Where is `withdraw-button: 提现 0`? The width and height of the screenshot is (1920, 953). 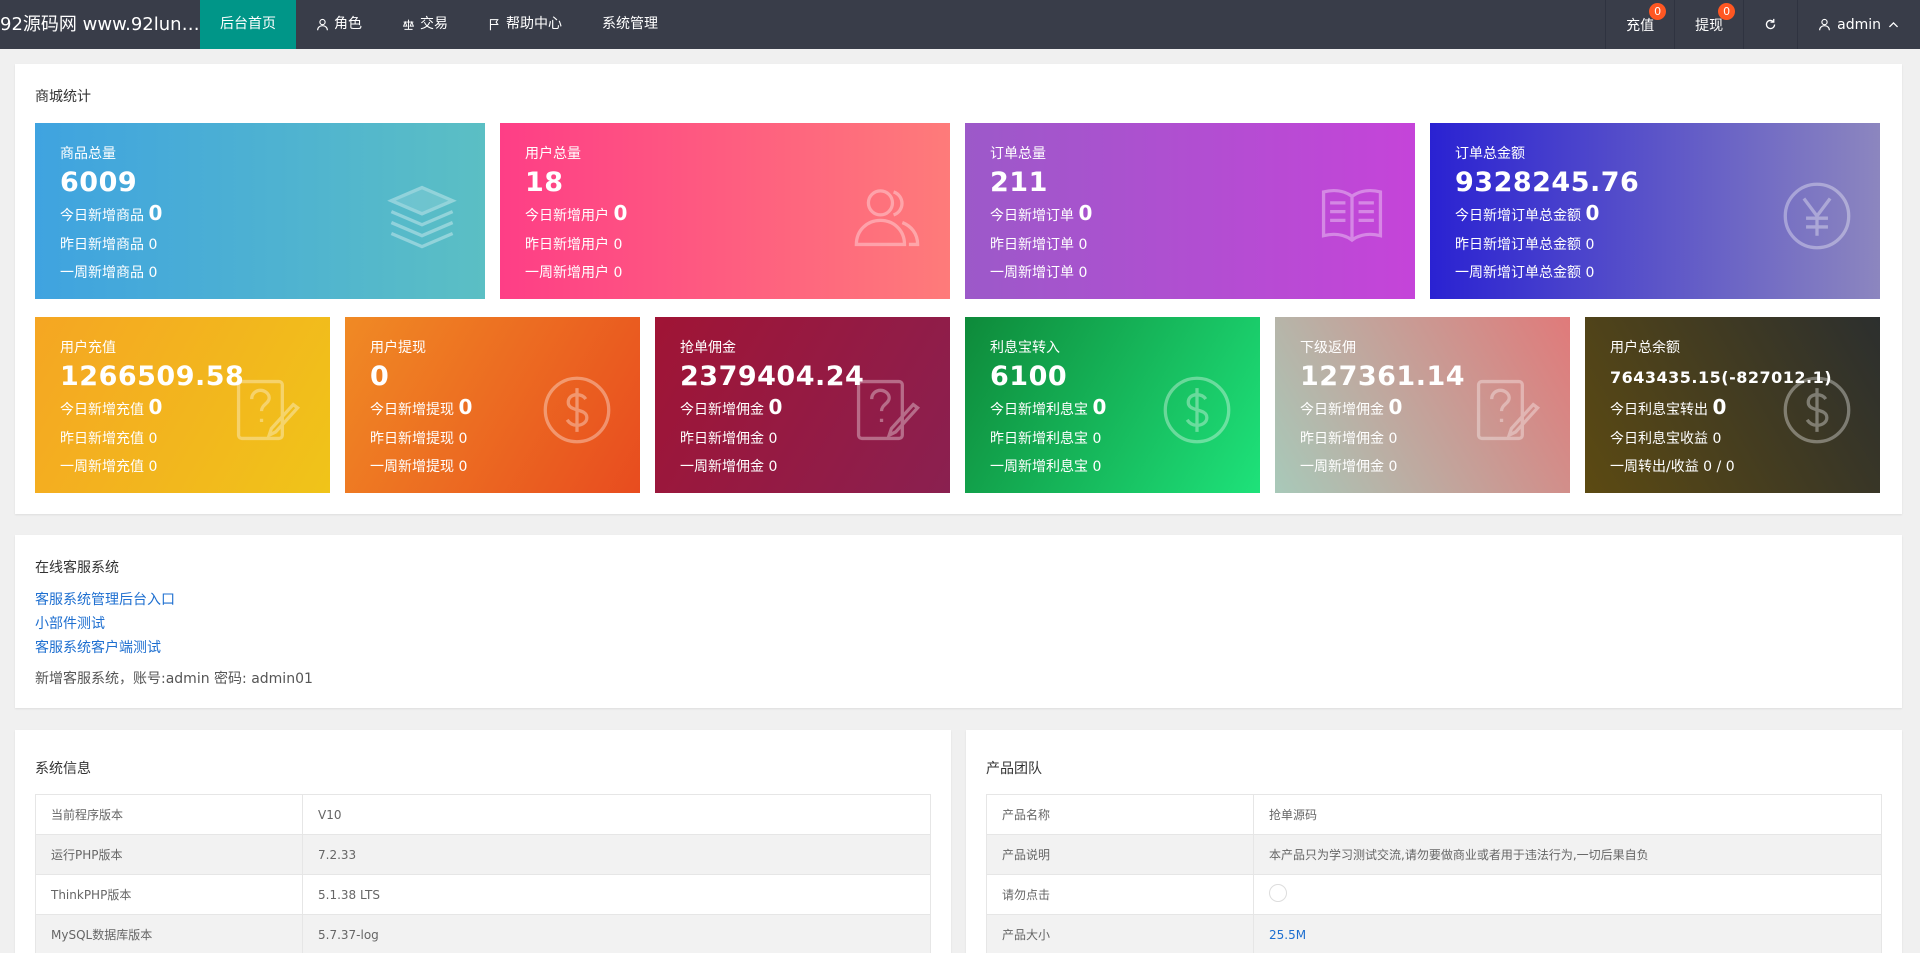
withdraw-button: 提现 0 is located at coordinates (1708, 24).